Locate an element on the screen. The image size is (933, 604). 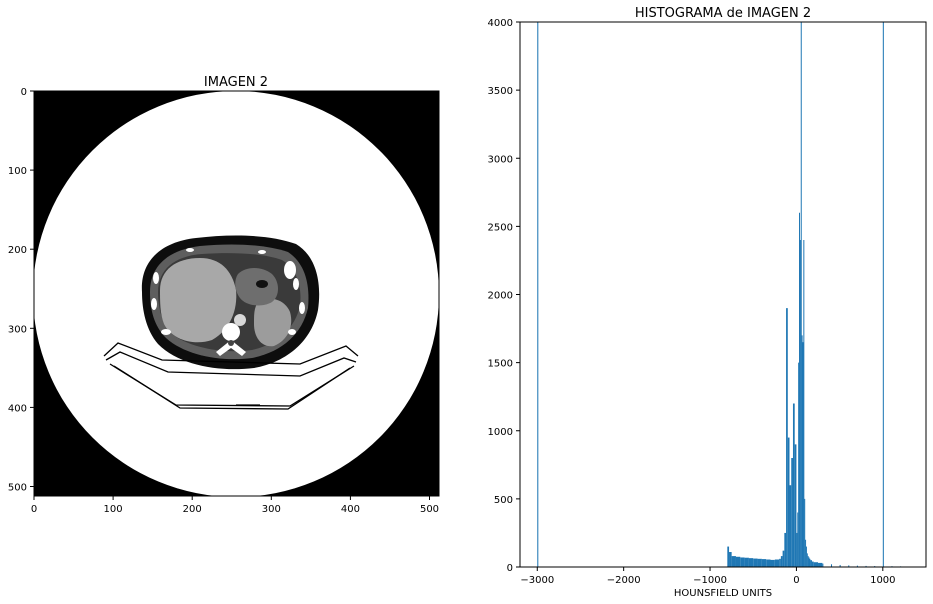
spleen is located at coordinates (273, 322).